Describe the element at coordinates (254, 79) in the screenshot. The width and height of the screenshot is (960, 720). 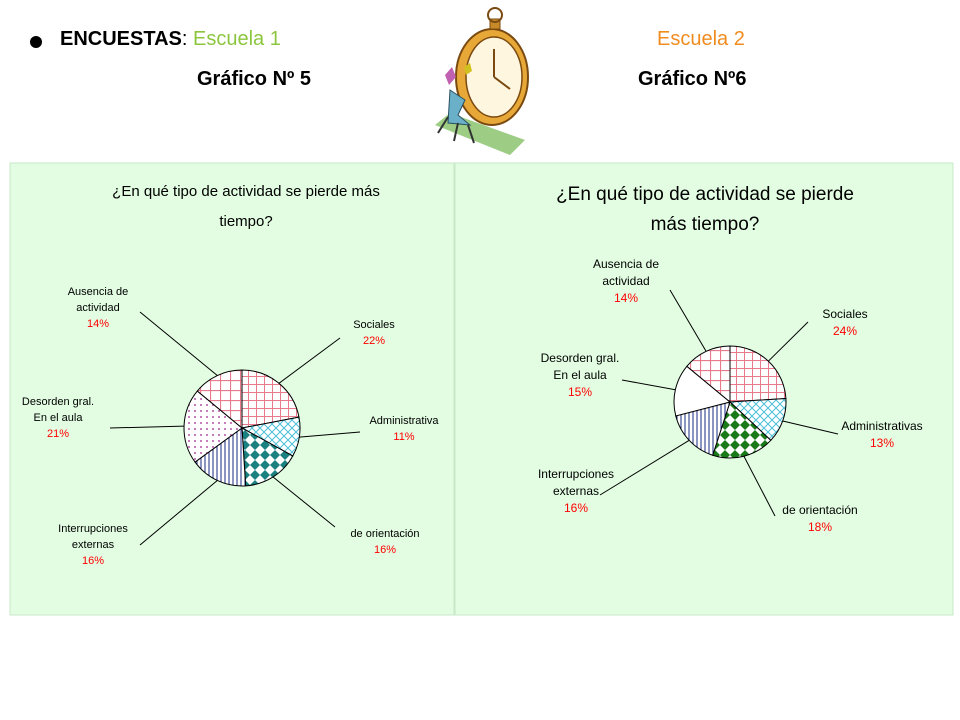
I see `graph-5-title: Gráfico Nº 5` at that location.